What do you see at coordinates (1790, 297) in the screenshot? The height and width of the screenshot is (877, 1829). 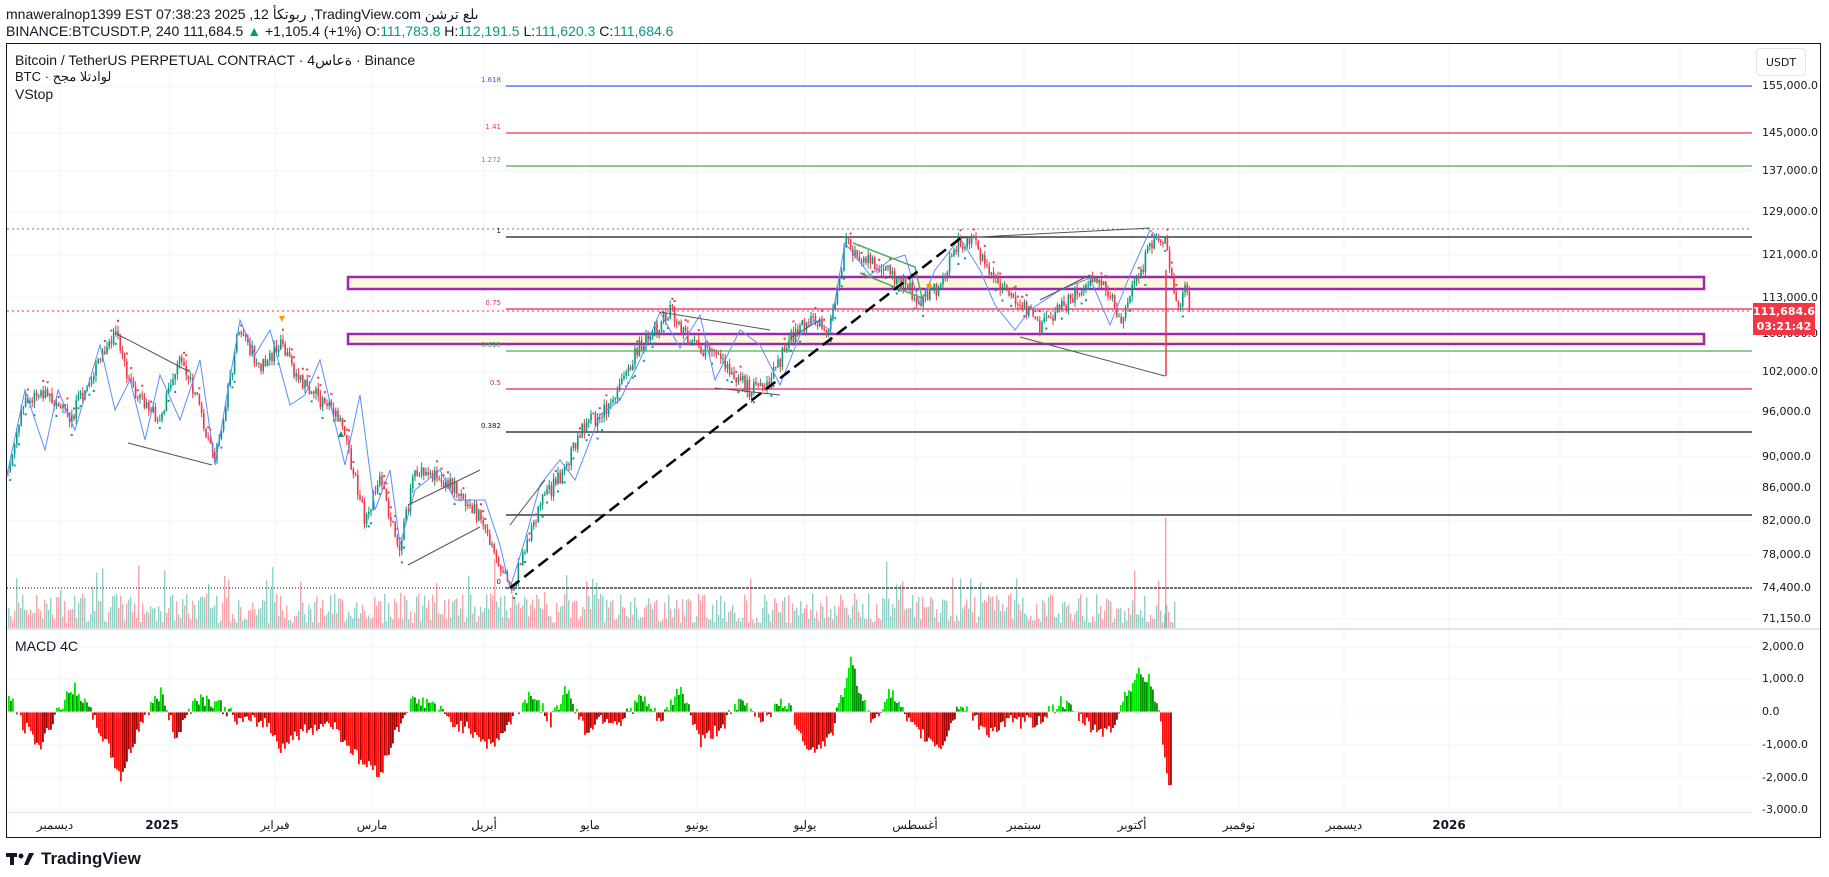 I see `price-tick: 113,000.0` at bounding box center [1790, 297].